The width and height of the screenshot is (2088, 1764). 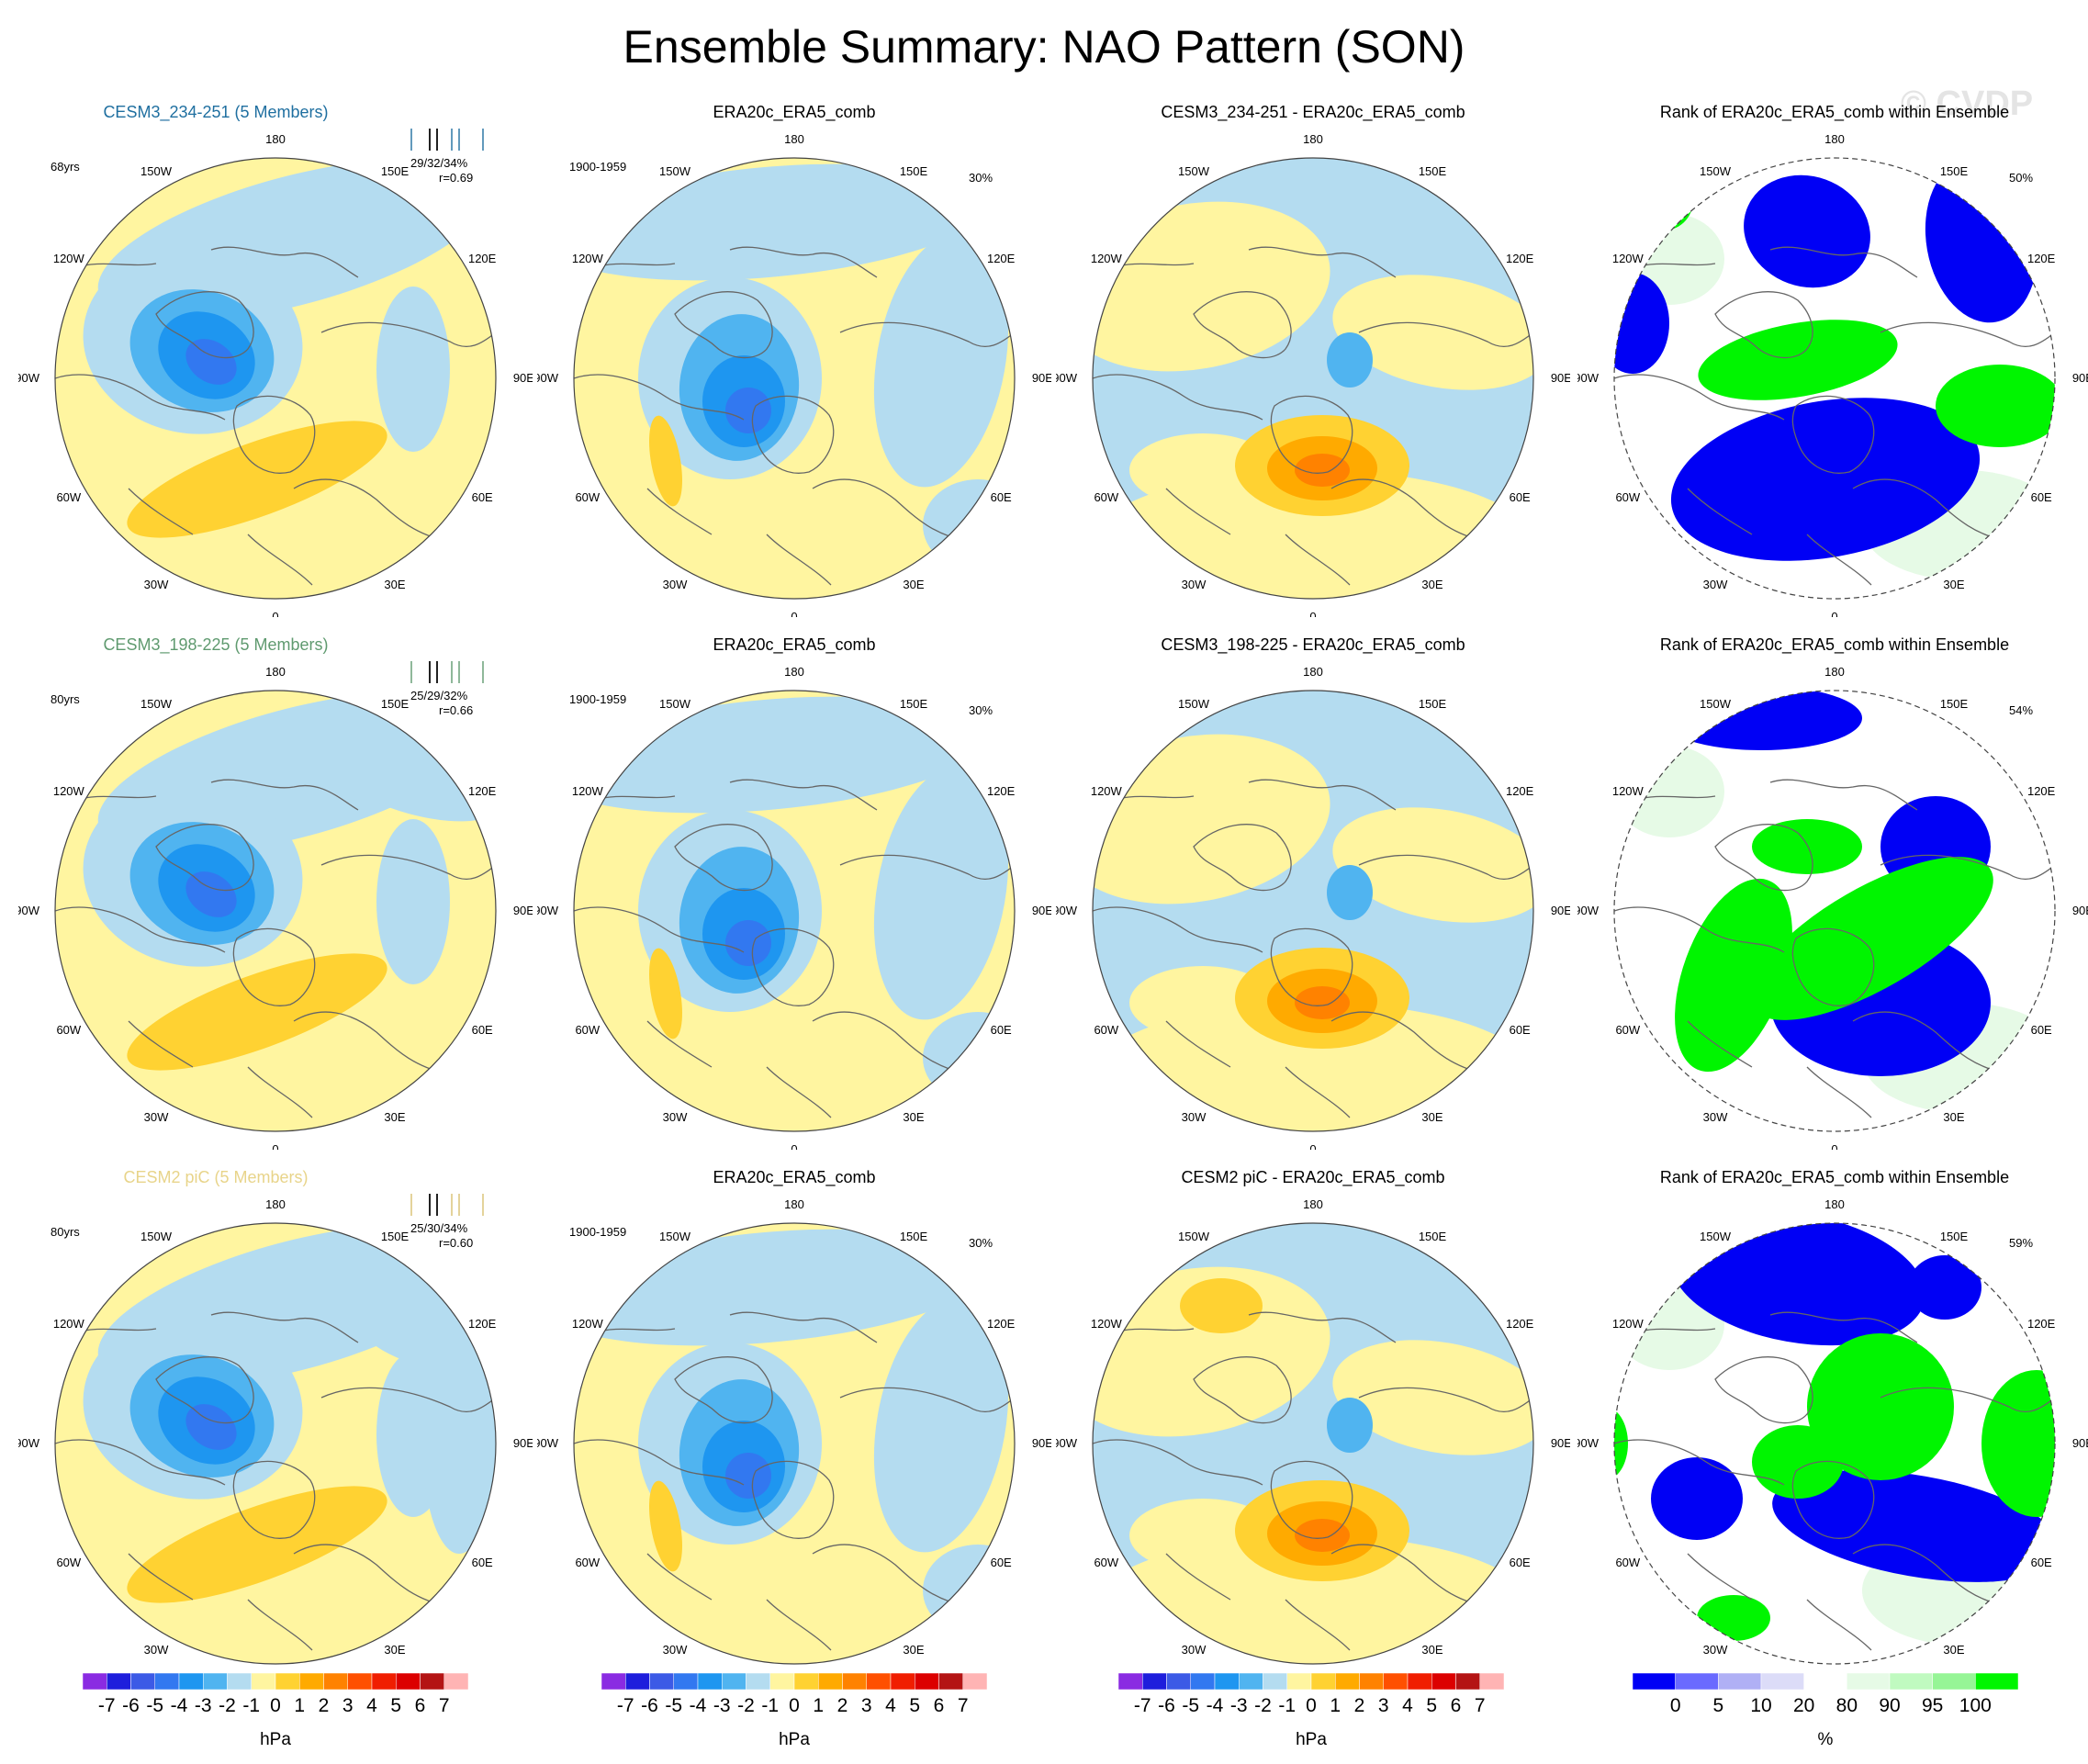 I want to click on colorbar-units: hPa, so click(x=1311, y=1739).